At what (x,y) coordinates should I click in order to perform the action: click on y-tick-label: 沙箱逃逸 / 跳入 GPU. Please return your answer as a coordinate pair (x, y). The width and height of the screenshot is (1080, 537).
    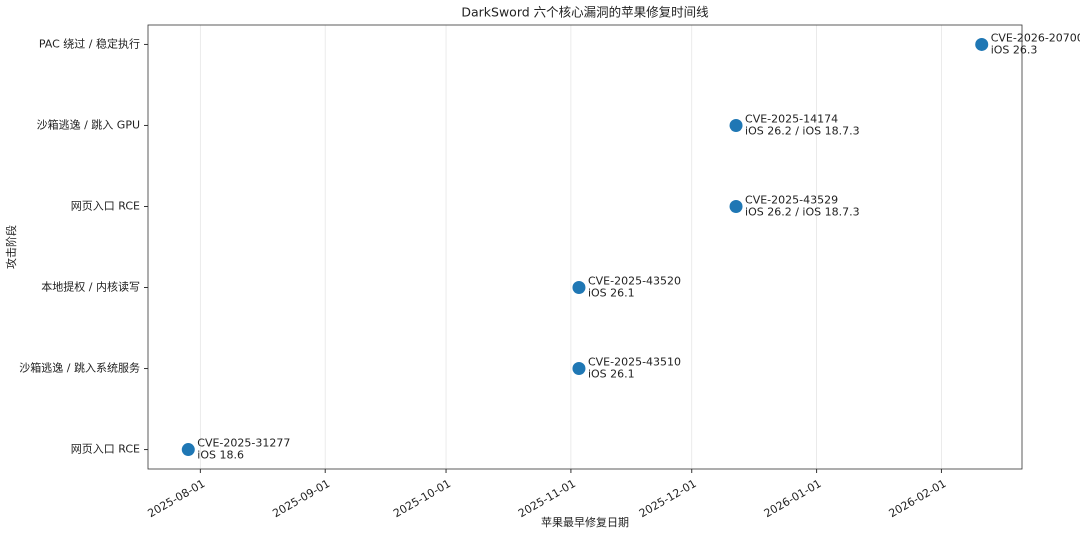
    Looking at the image, I should click on (88, 124).